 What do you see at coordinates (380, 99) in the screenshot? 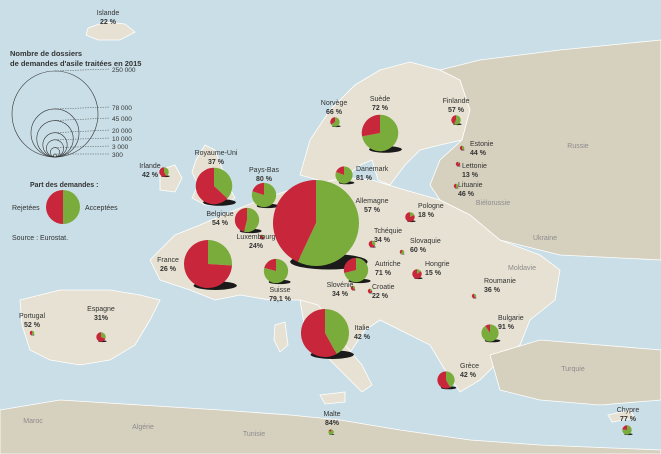
I see `country-name: Suède` at bounding box center [380, 99].